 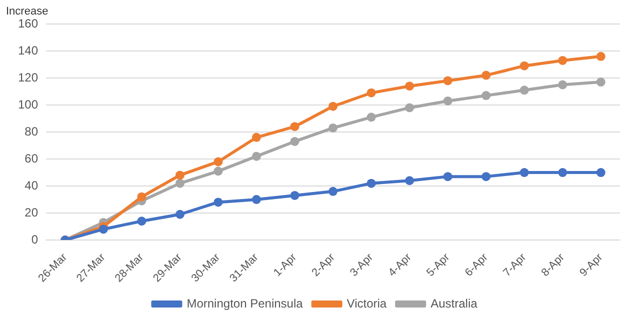 I want to click on y-tick-label: 60, so click(x=31, y=158).